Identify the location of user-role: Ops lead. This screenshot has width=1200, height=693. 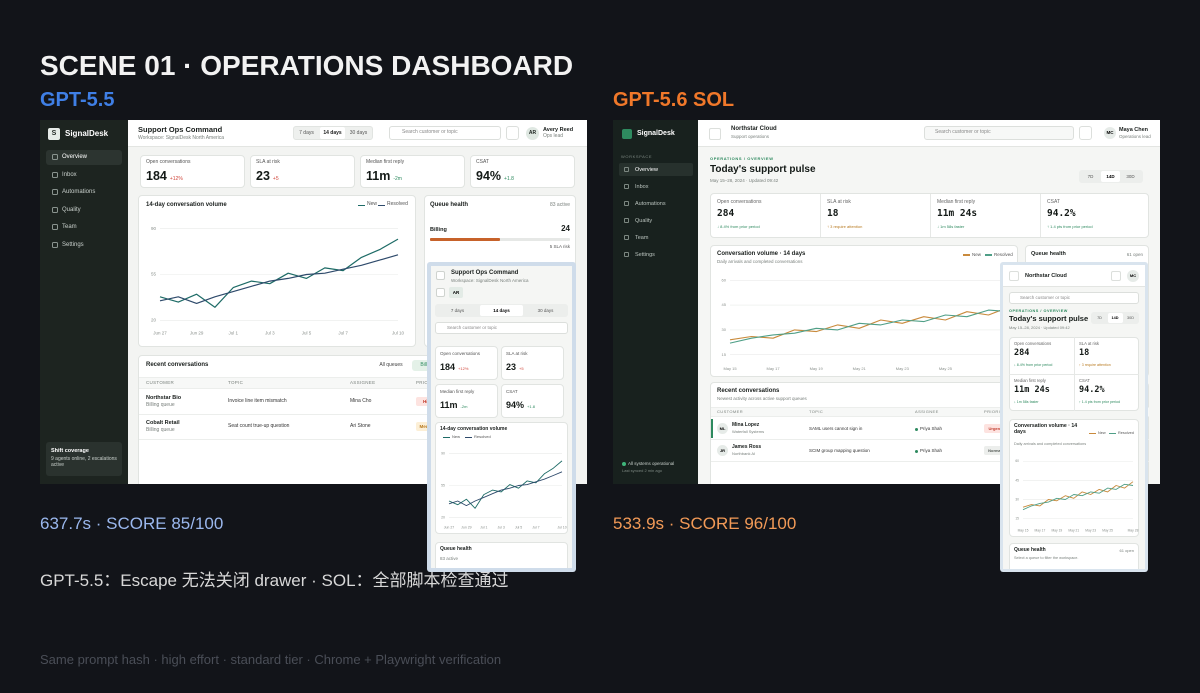
(553, 136).